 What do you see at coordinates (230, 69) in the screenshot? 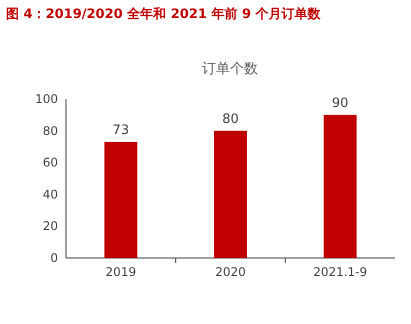
I see `chart-subtitle: 订单个数` at bounding box center [230, 69].